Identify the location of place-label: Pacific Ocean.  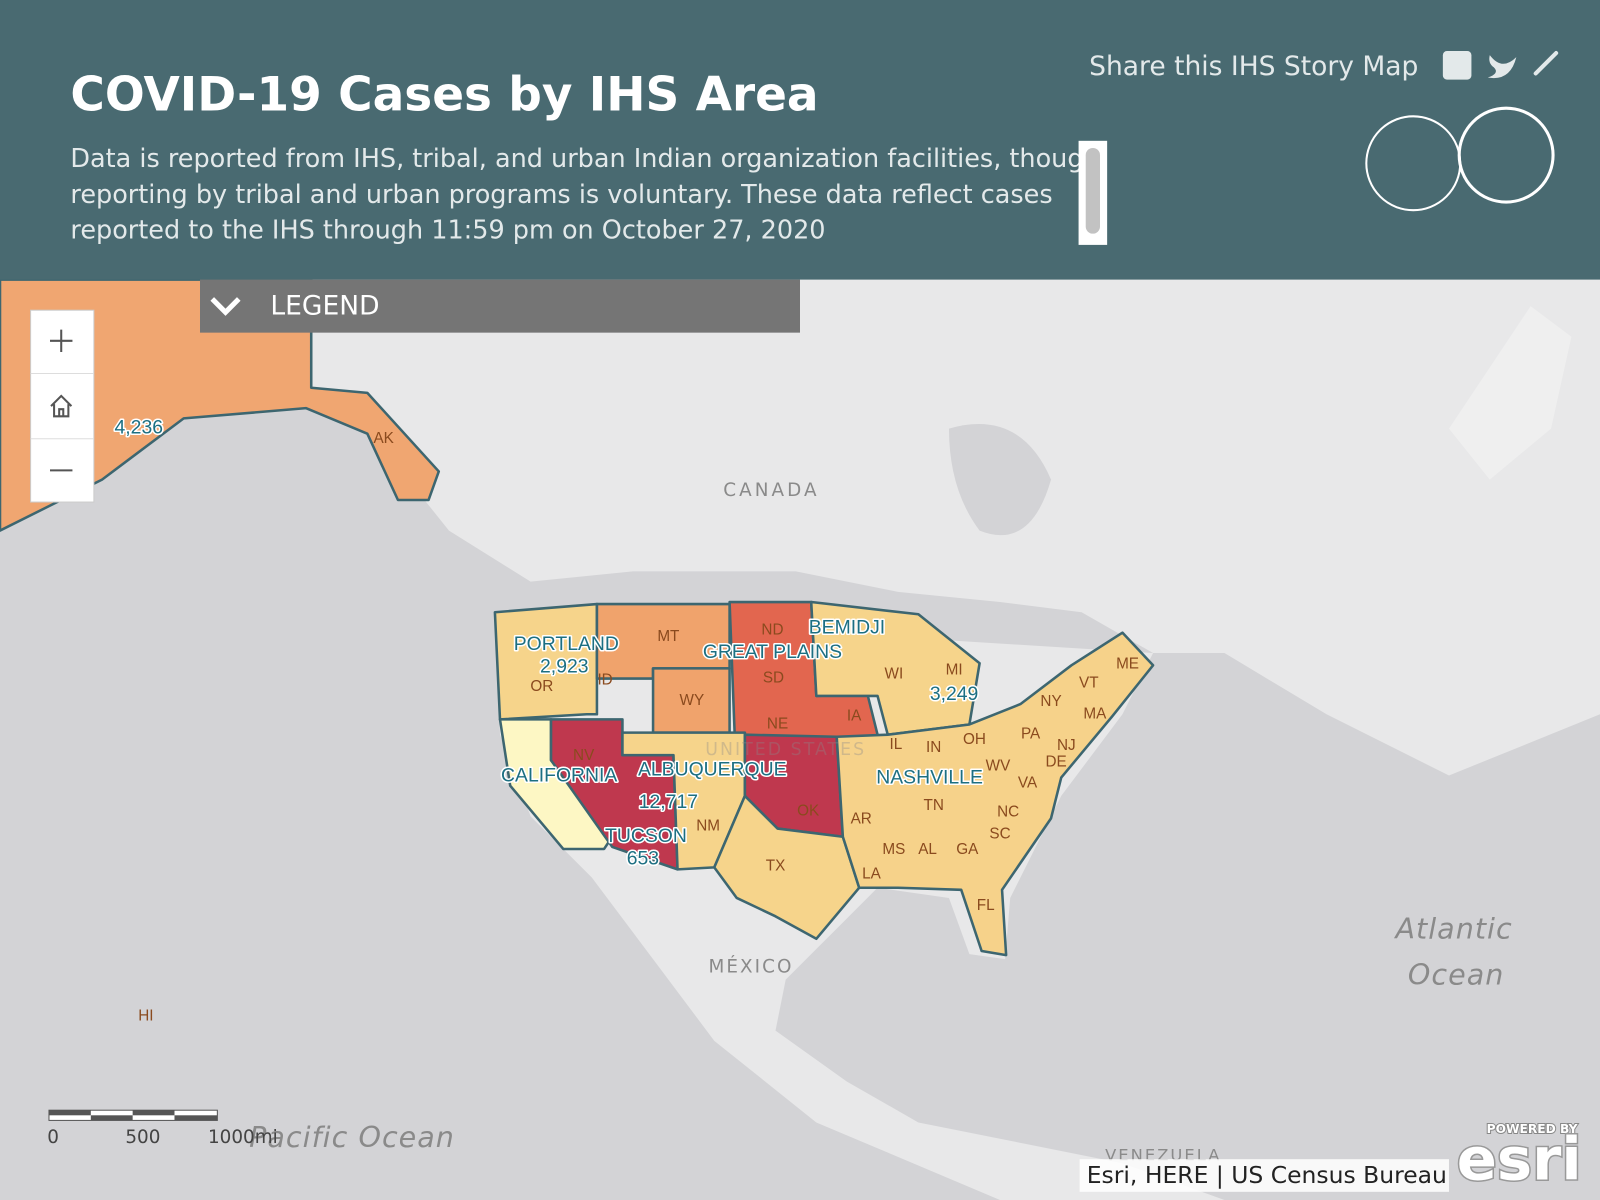
(352, 1137).